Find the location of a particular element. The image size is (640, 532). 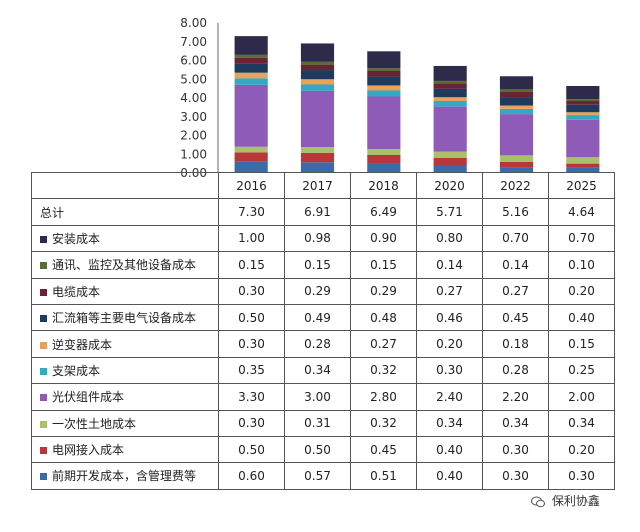

table-row: 支架成本 0.35 0.34 0.32 0.30 0.28 0.25 is located at coordinates (323, 370).